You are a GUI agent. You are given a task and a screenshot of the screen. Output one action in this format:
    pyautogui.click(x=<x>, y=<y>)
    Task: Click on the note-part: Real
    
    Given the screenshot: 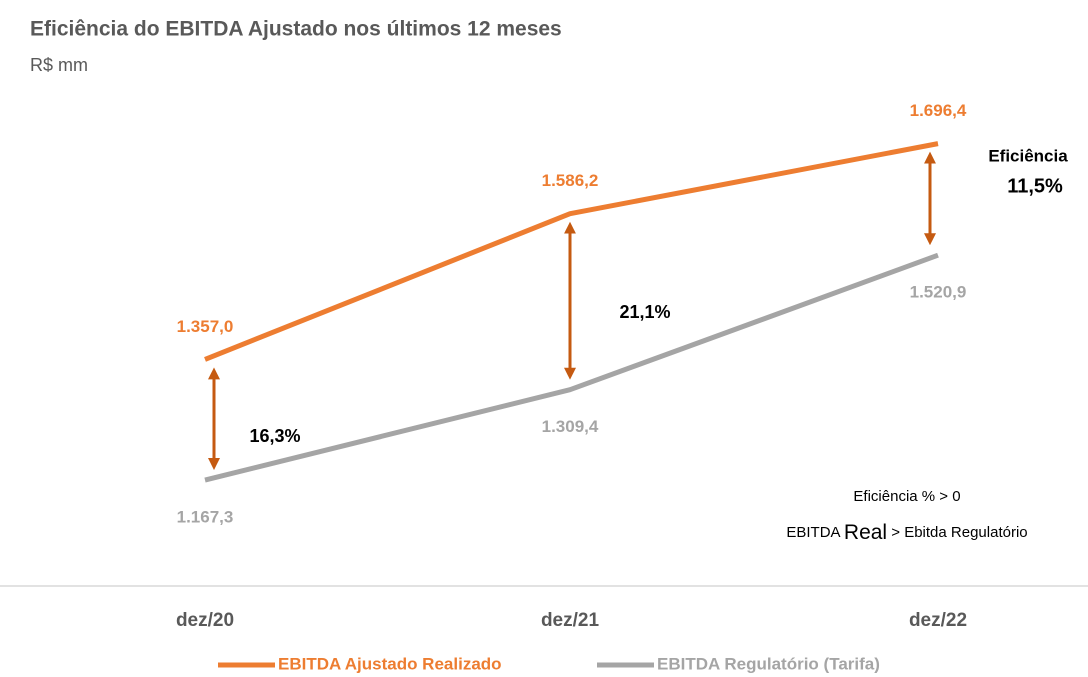 What is the action you would take?
    pyautogui.click(x=865, y=532)
    